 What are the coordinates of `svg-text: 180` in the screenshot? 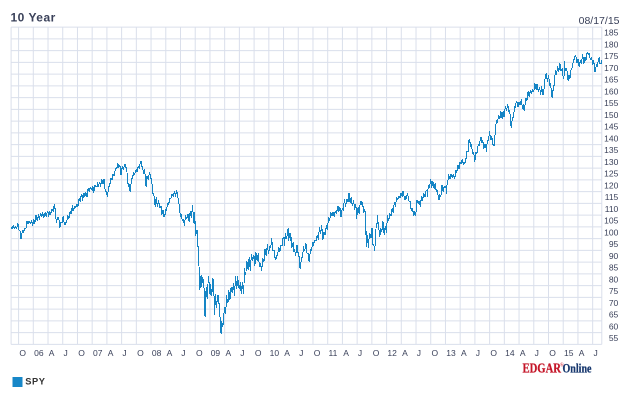 It's located at (611, 44).